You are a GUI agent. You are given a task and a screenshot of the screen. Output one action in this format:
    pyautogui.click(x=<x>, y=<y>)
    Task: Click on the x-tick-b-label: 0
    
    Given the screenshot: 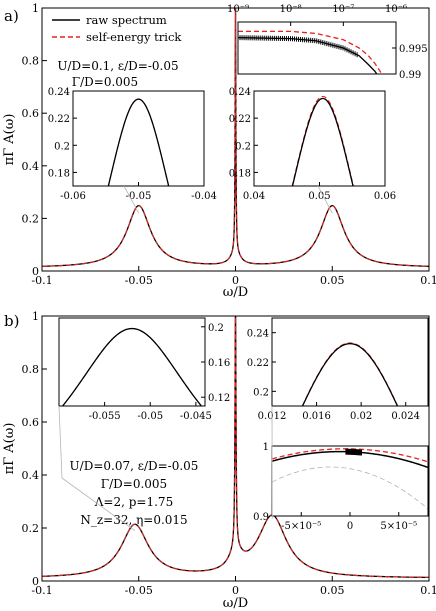 What is the action you would take?
    pyautogui.click(x=235, y=590)
    